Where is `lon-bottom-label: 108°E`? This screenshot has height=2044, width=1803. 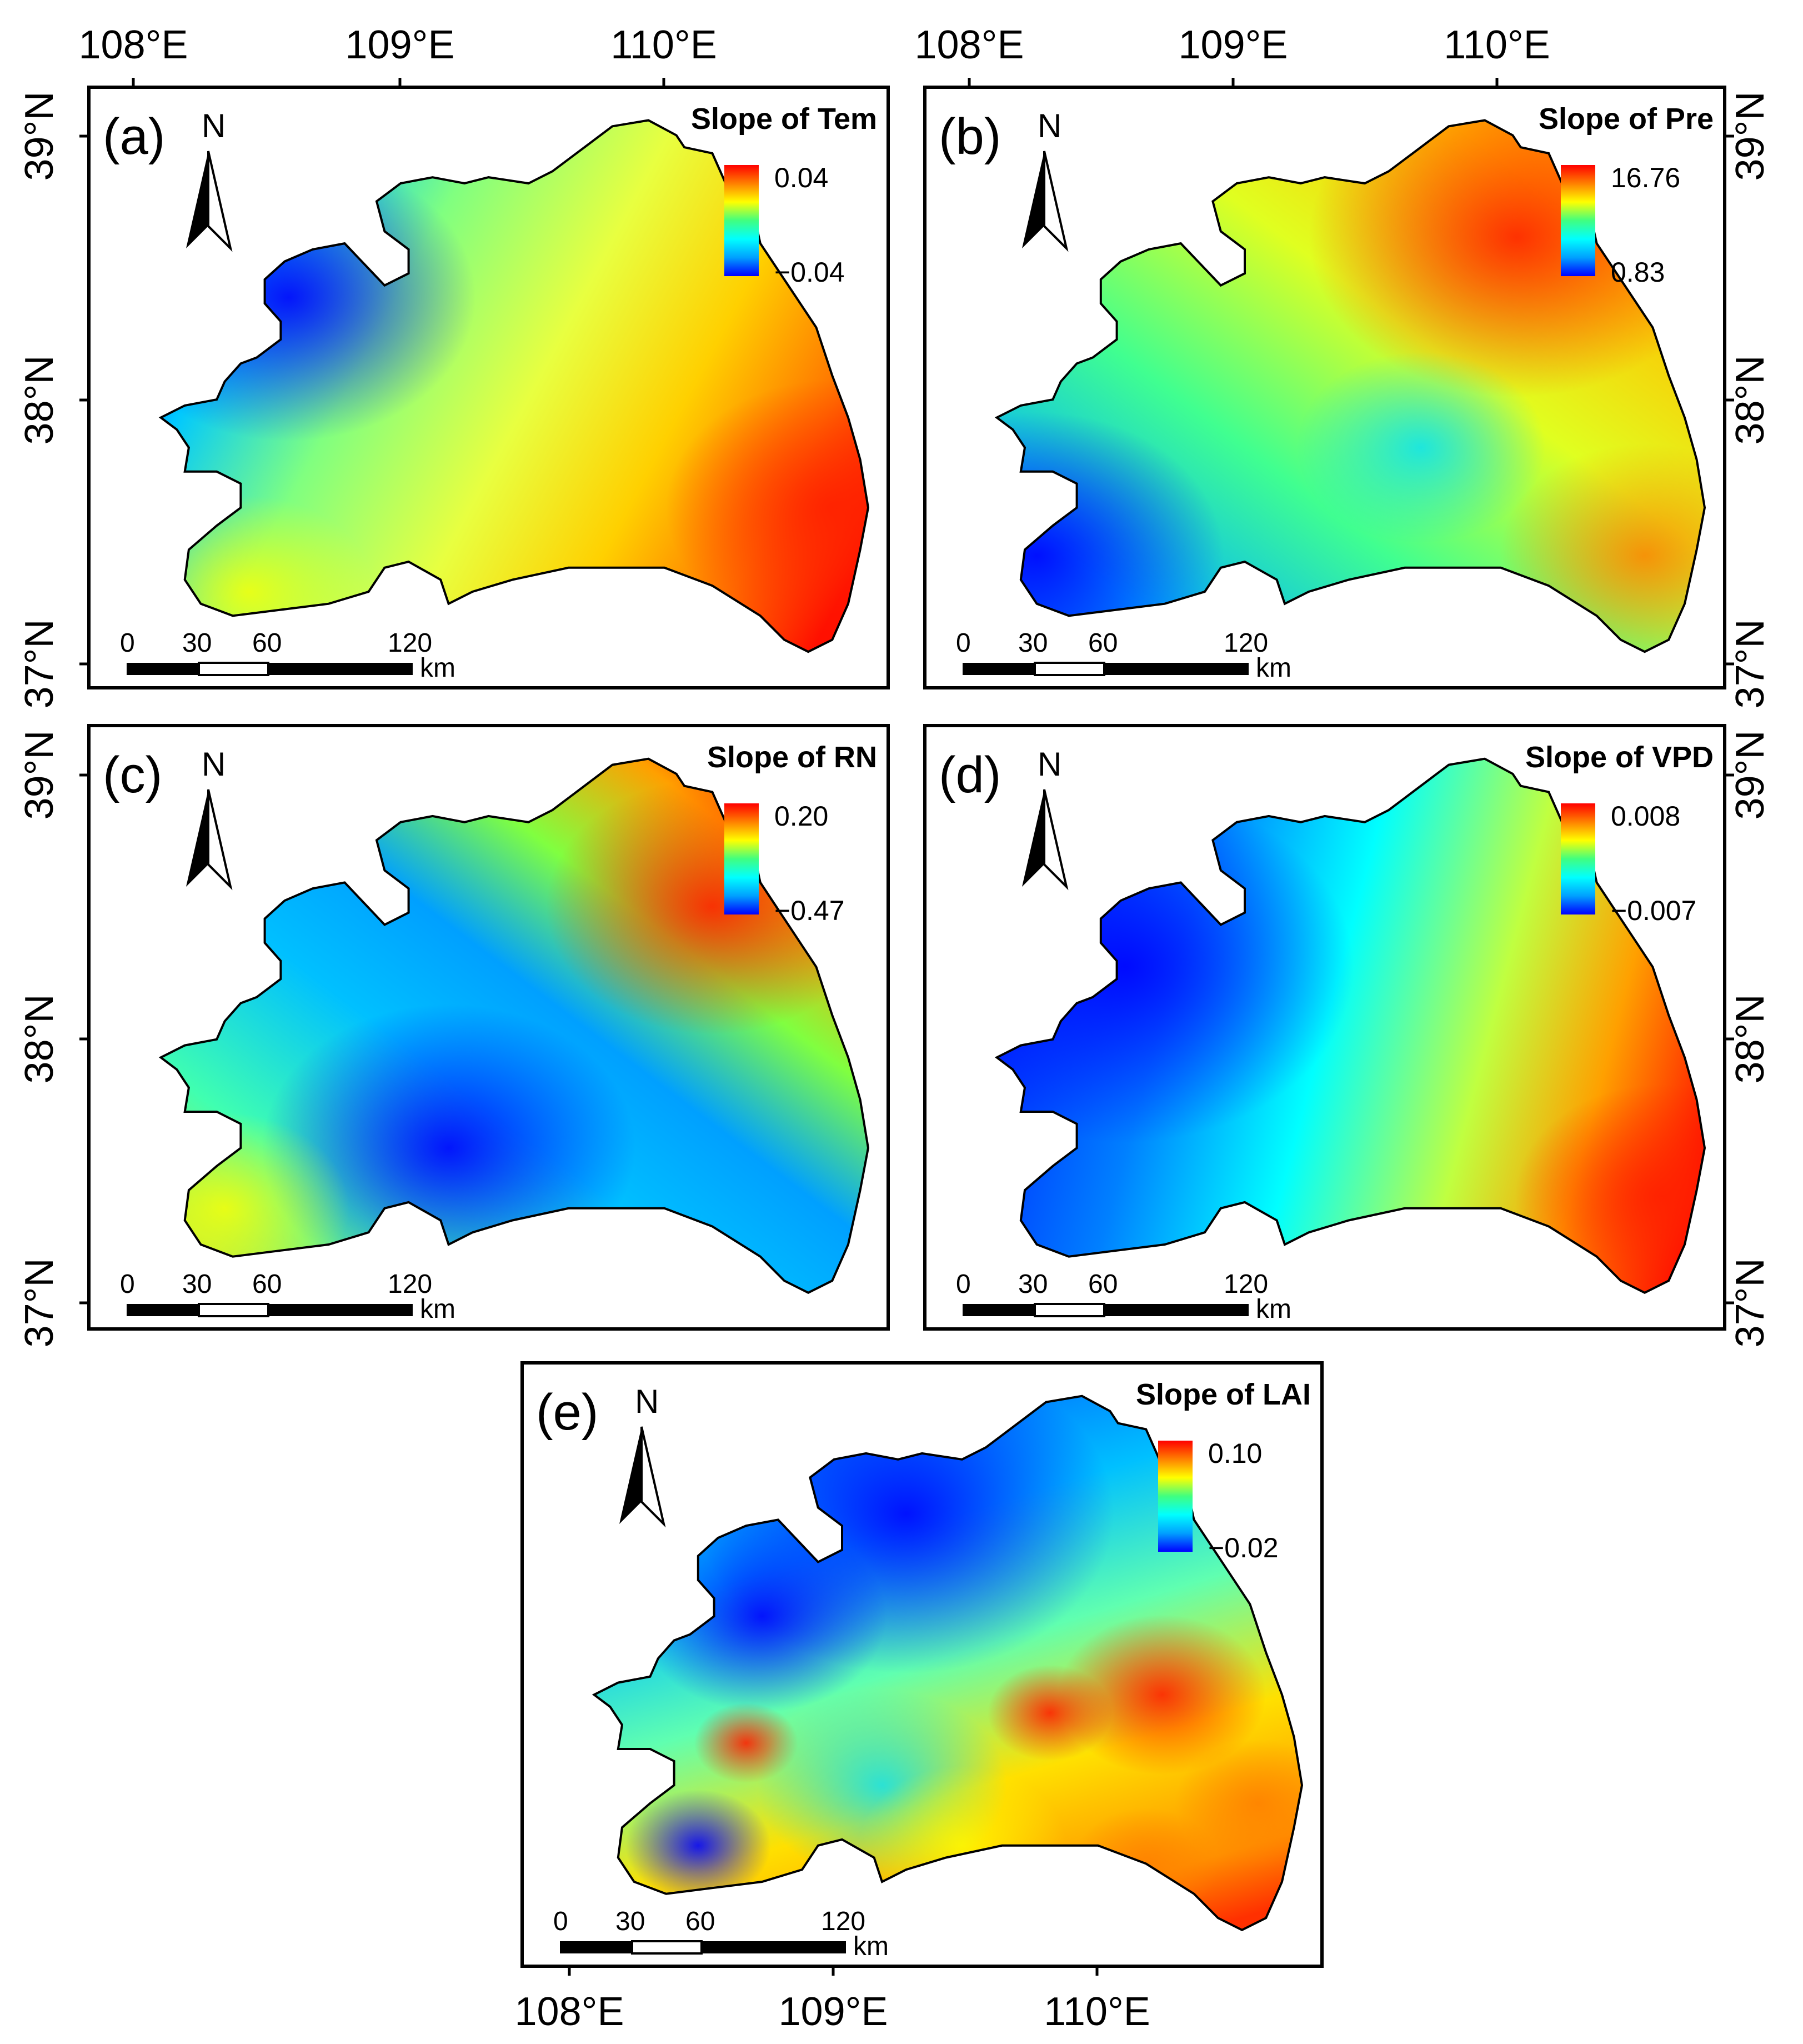 lon-bottom-label: 108°E is located at coordinates (570, 2012).